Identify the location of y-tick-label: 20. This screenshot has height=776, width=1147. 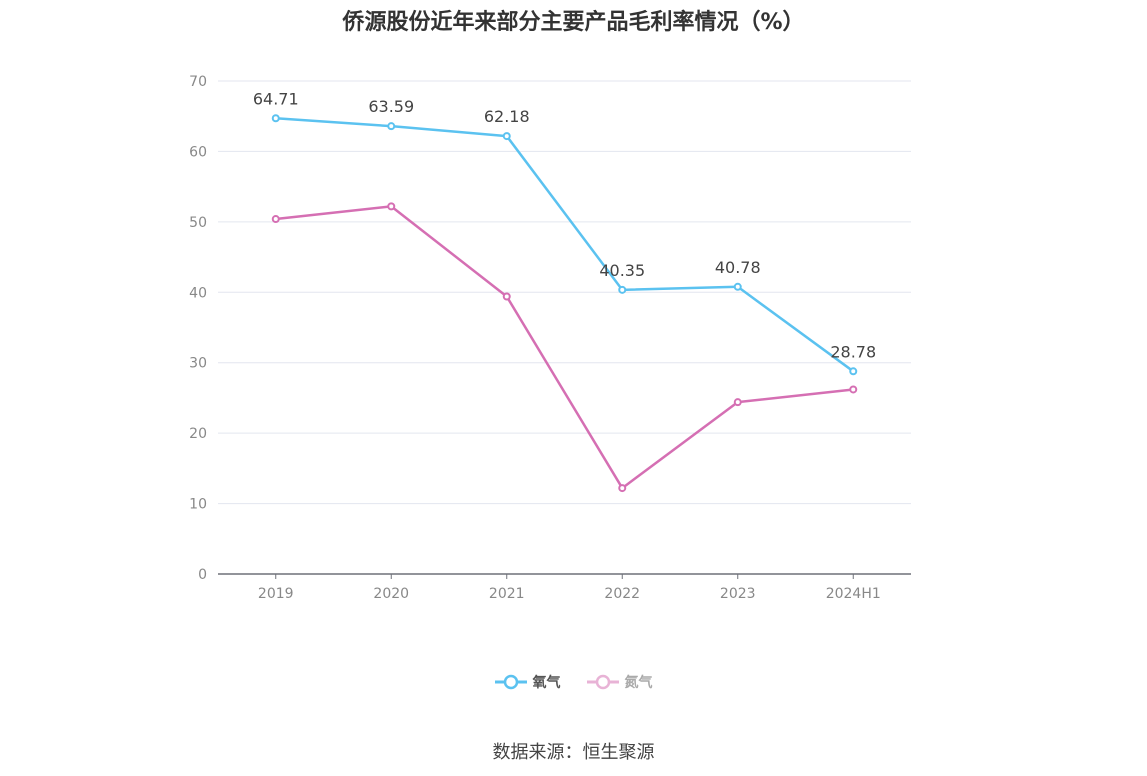
(198, 434).